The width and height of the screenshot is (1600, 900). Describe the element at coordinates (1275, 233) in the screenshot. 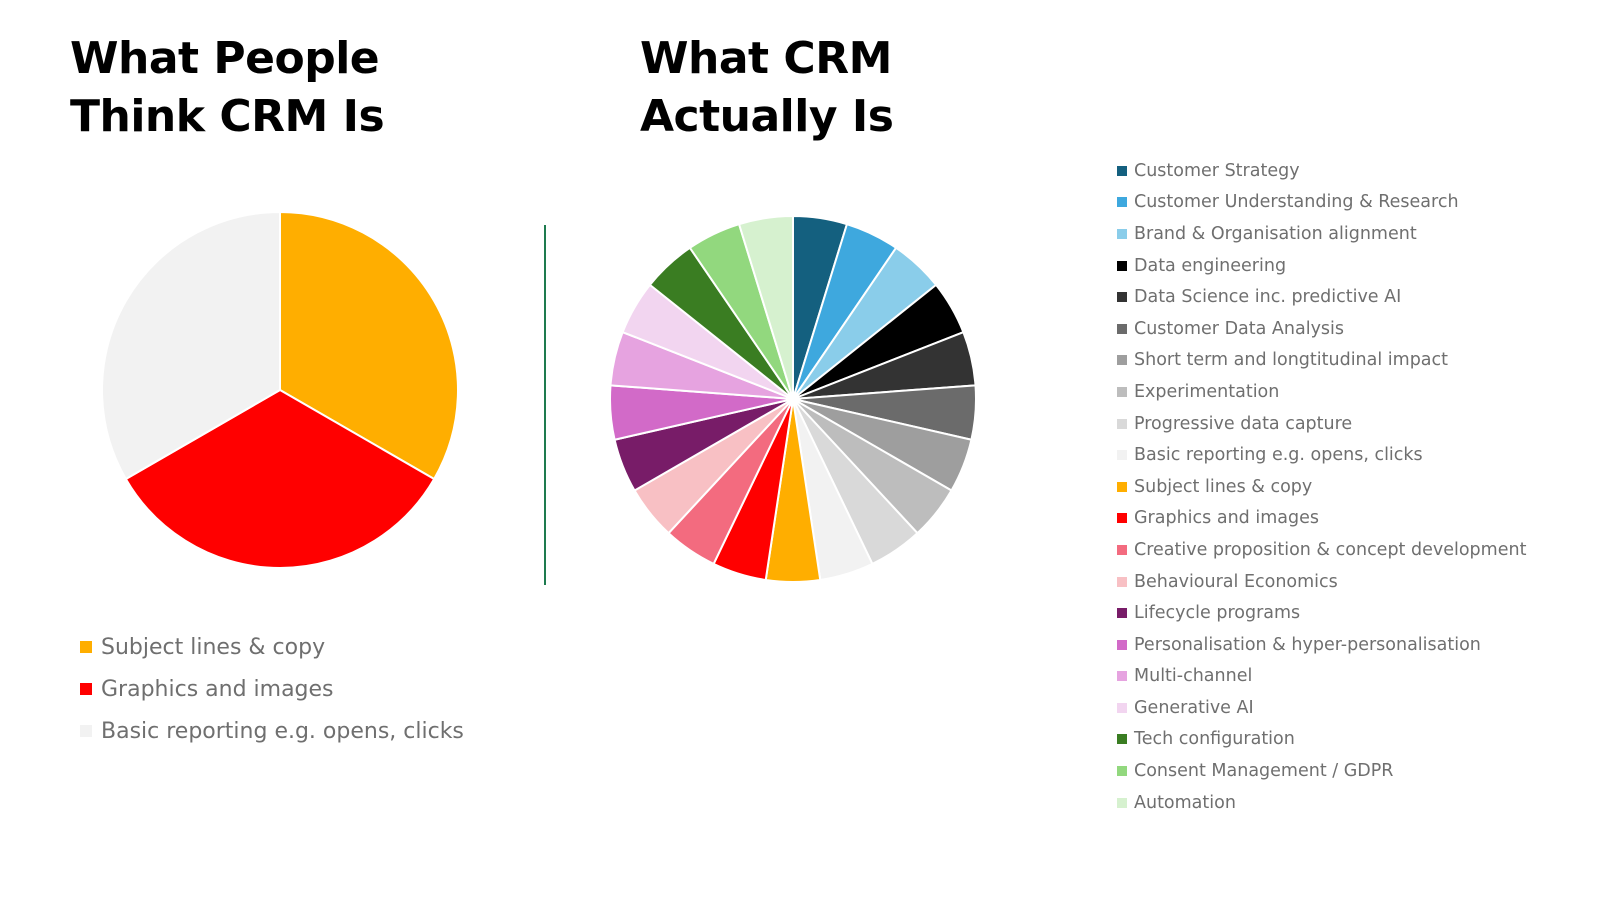

I see `legend-label: Brand & Organisation alignment` at that location.